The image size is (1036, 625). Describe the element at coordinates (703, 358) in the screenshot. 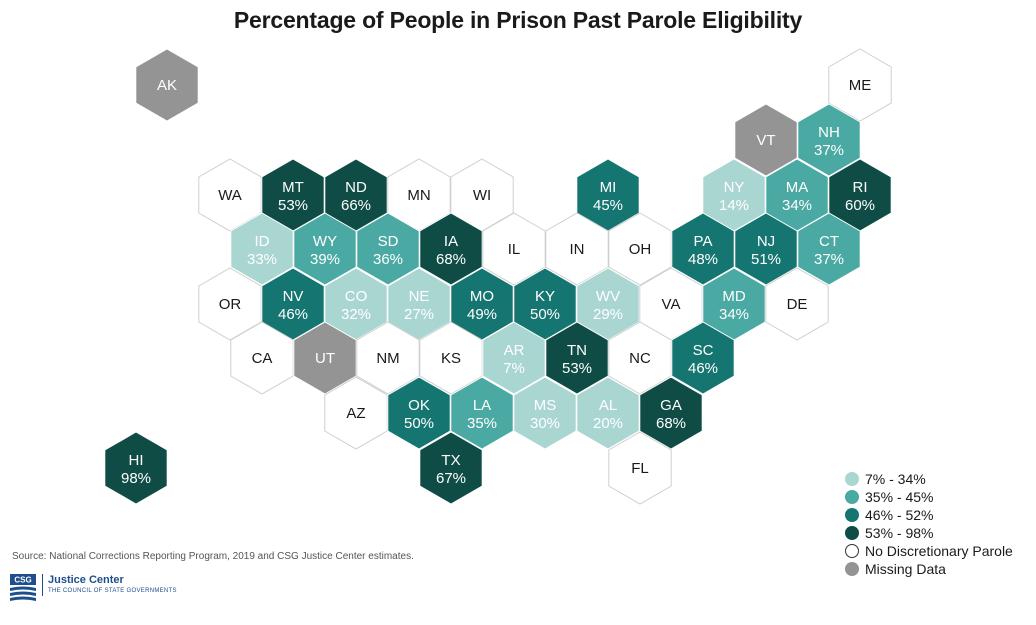

I see `state-hex-sc` at that location.